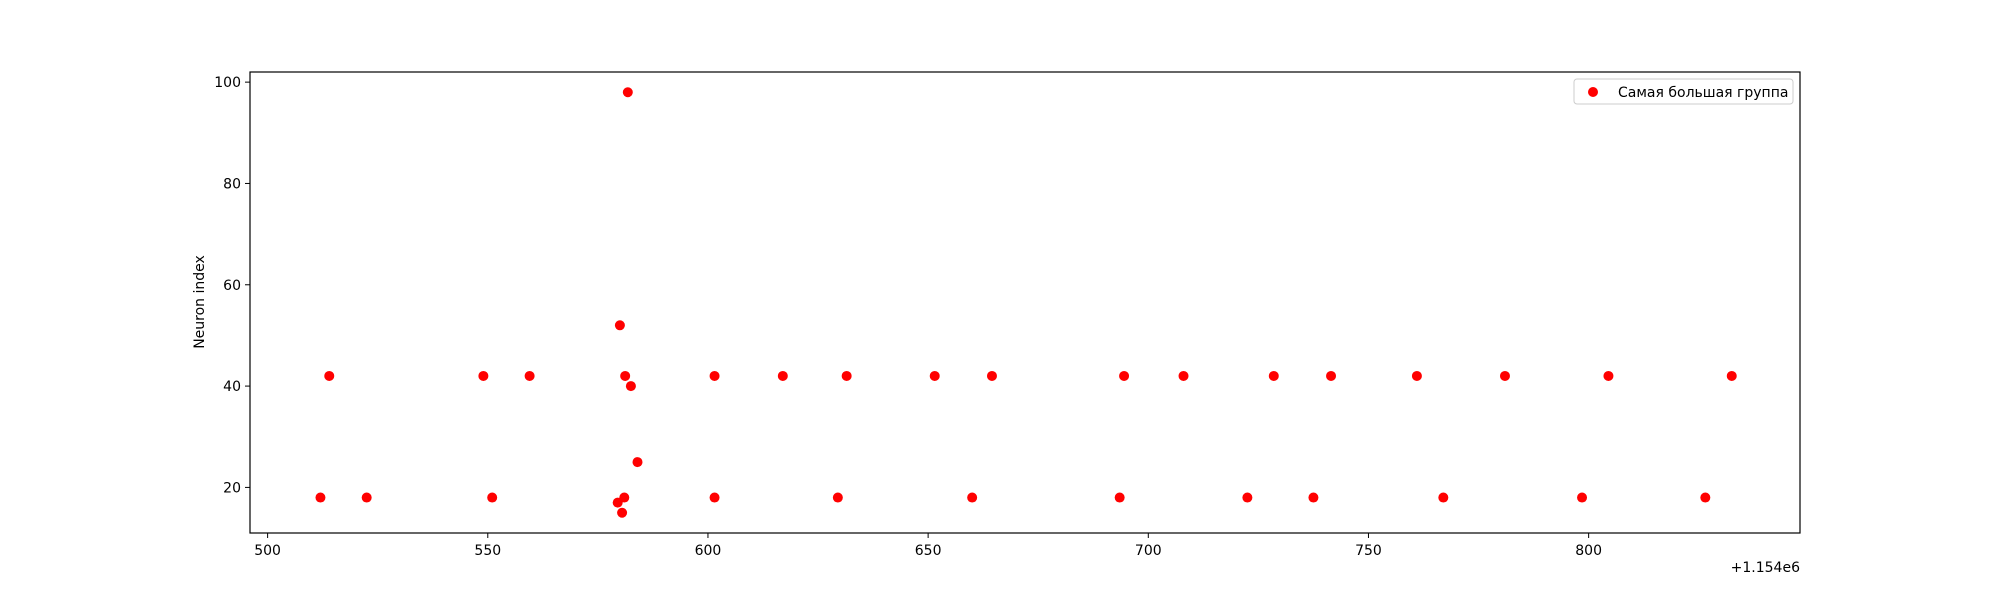 Image resolution: width=2000 pixels, height=600 pixels. What do you see at coordinates (928, 551) in the screenshot?
I see `x-tick-label: 650` at bounding box center [928, 551].